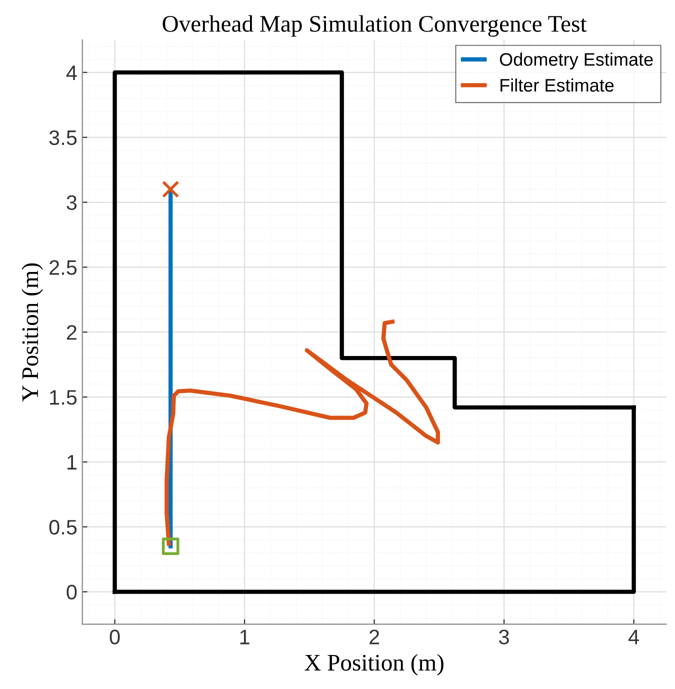  Describe the element at coordinates (63, 138) in the screenshot. I see `y-tick-label: 3.5` at that location.